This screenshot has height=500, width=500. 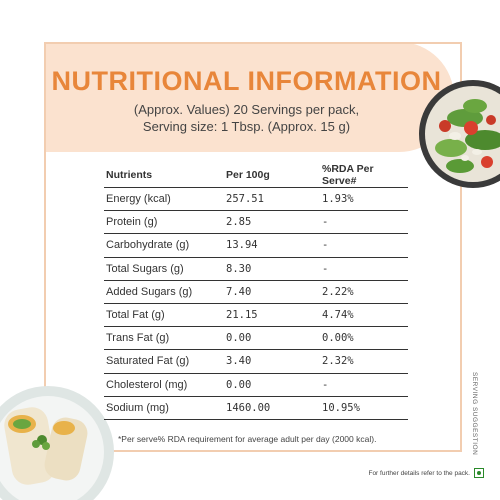 I want to click on table-row: Trans Fat (g) 0.00 0.00%, so click(x=256, y=338).